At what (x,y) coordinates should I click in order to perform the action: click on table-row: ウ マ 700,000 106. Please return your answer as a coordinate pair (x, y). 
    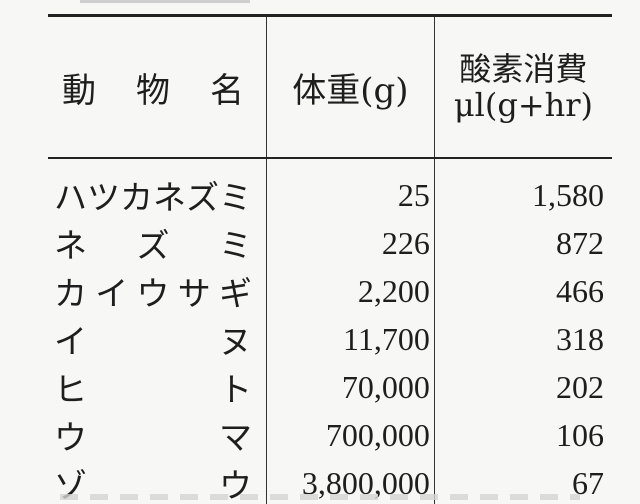
    Looking at the image, I should click on (330, 435).